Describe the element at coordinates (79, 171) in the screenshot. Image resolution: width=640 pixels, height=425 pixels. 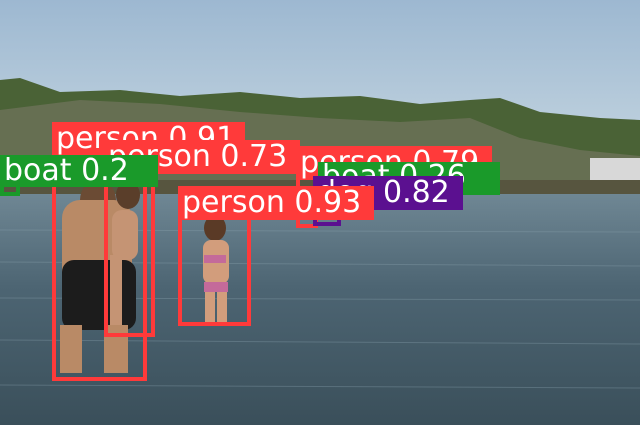
I see `boat-label-1: boat 0.2` at that location.